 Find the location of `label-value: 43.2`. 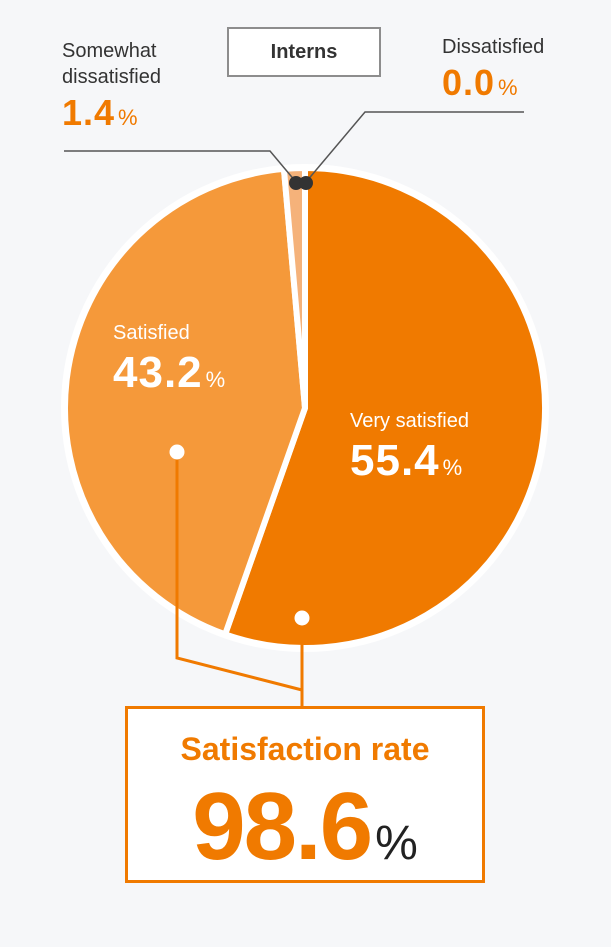

label-value: 43.2 is located at coordinates (158, 372).